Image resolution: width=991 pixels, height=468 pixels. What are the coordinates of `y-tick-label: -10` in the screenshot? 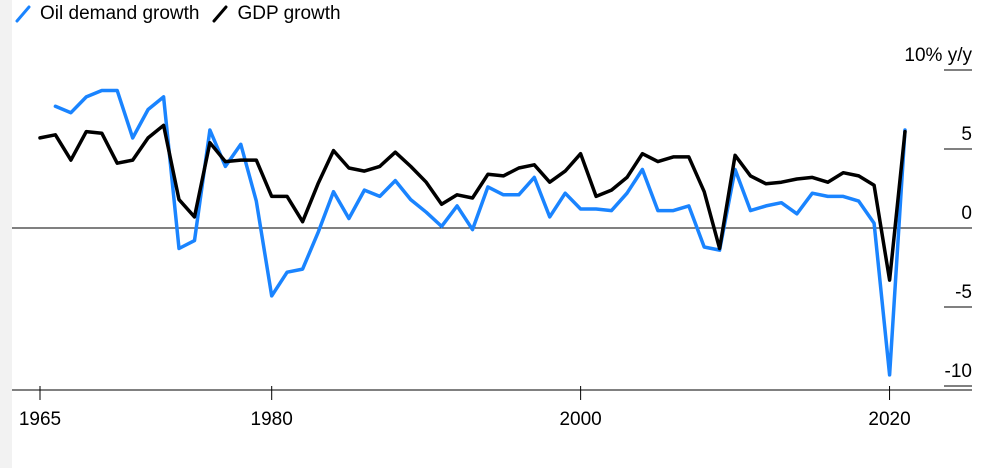 It's located at (958, 371).